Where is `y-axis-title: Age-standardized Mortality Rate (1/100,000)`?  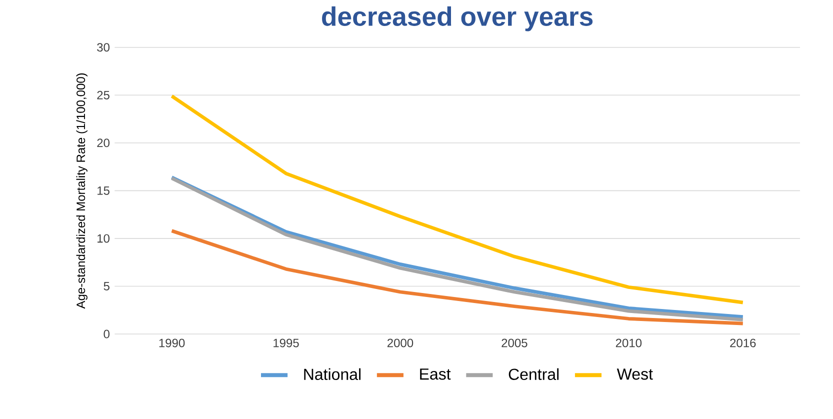 y-axis-title: Age-standardized Mortality Rate (1/100,000) is located at coordinates (82, 191).